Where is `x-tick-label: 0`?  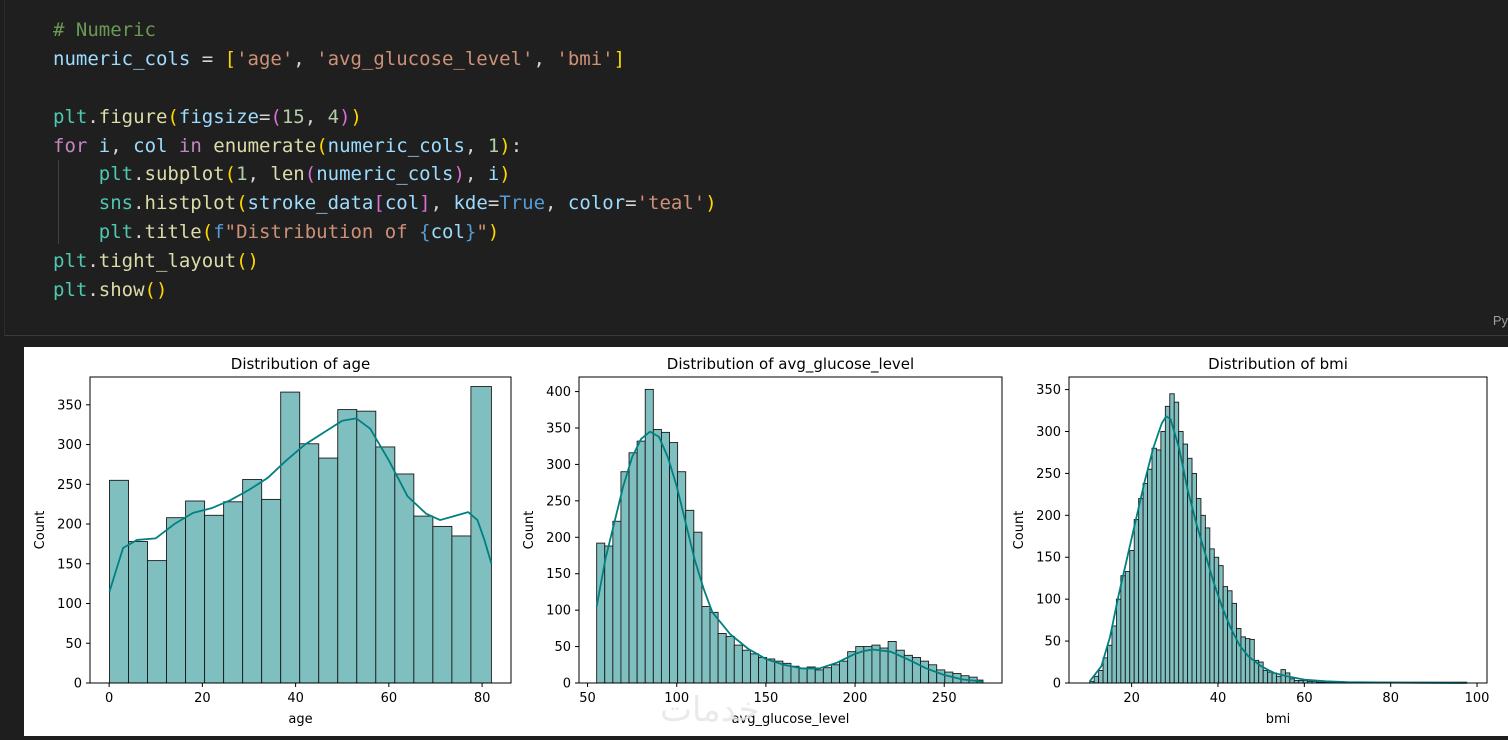 x-tick-label: 0 is located at coordinates (109, 698).